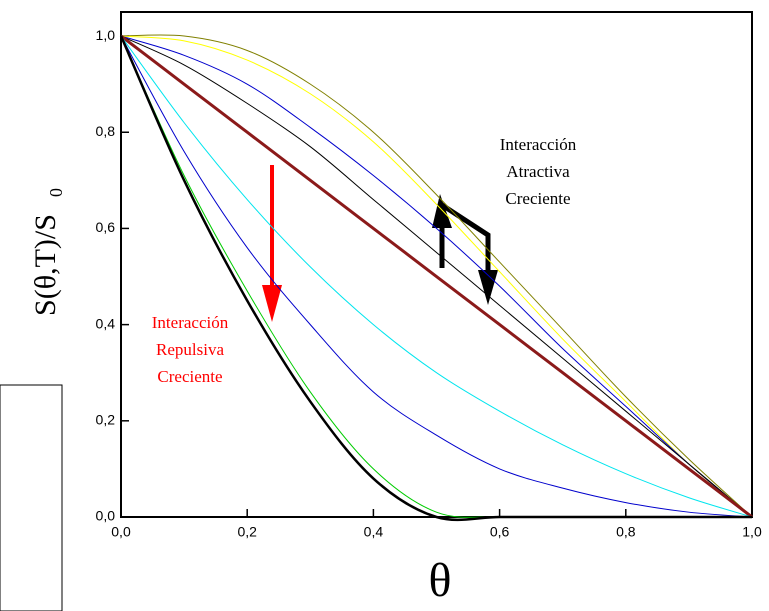  Describe the element at coordinates (106, 323) in the screenshot. I see `y-tick-label: 0,4` at that location.